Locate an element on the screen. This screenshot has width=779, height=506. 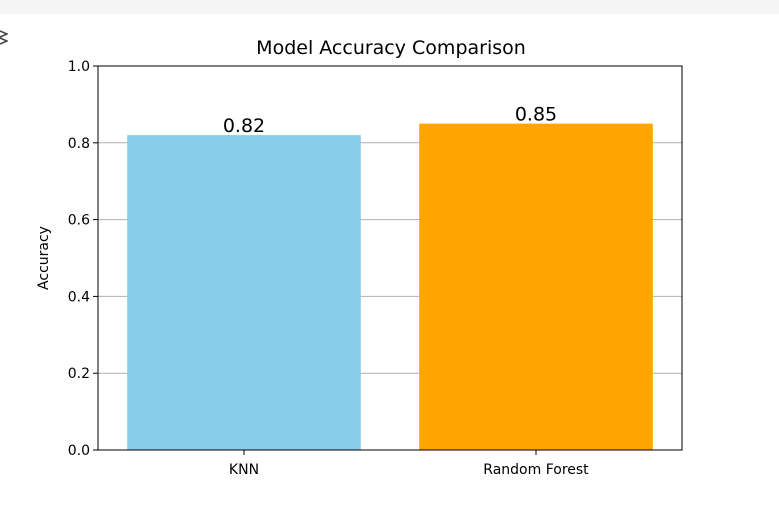
y-tick-label: 0.4 is located at coordinates (79, 297).